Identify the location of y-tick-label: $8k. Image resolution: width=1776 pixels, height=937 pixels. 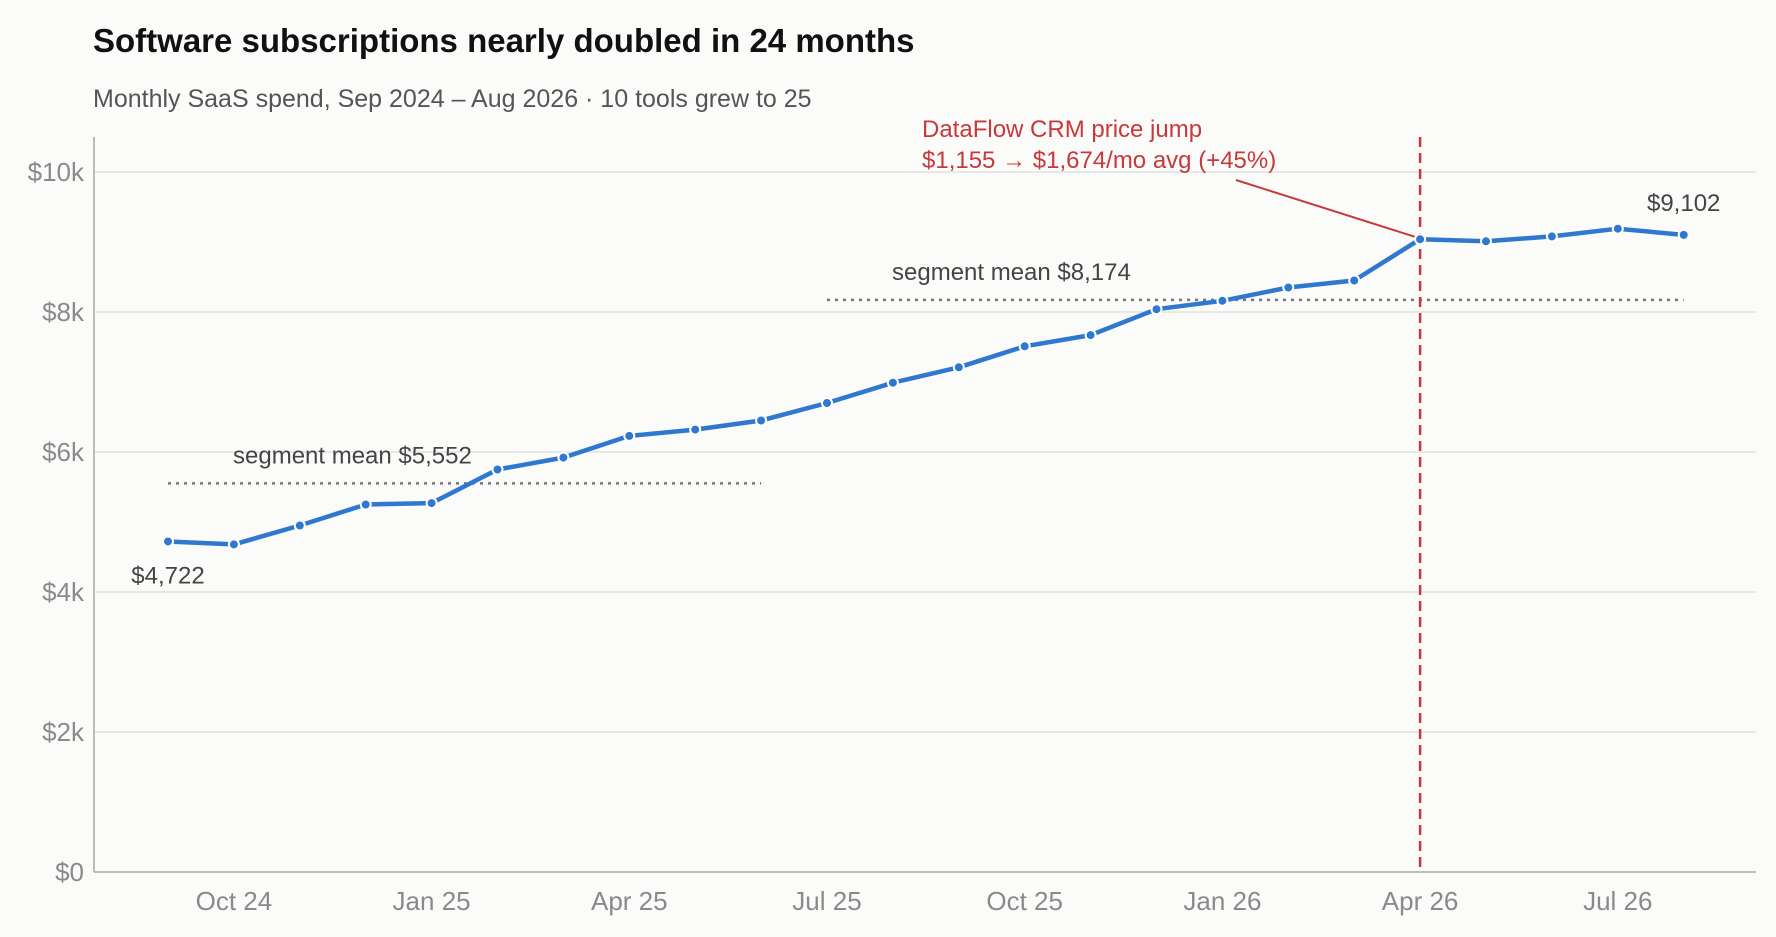
(63, 312).